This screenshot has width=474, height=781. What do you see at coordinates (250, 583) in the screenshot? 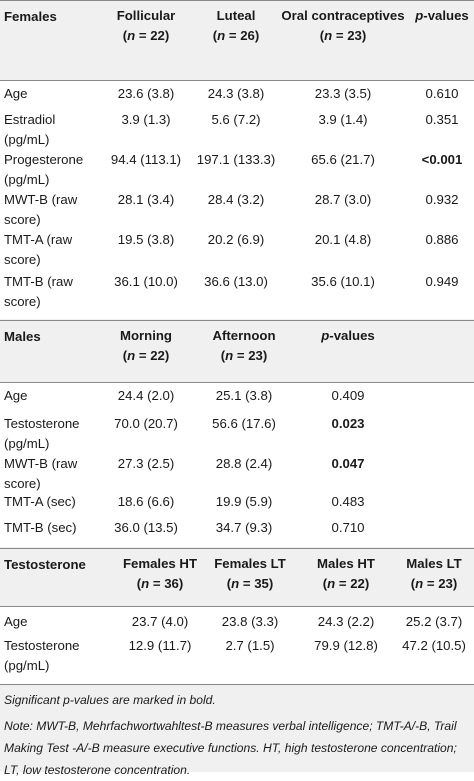
I see `column-n: (n = 35)` at bounding box center [250, 583].